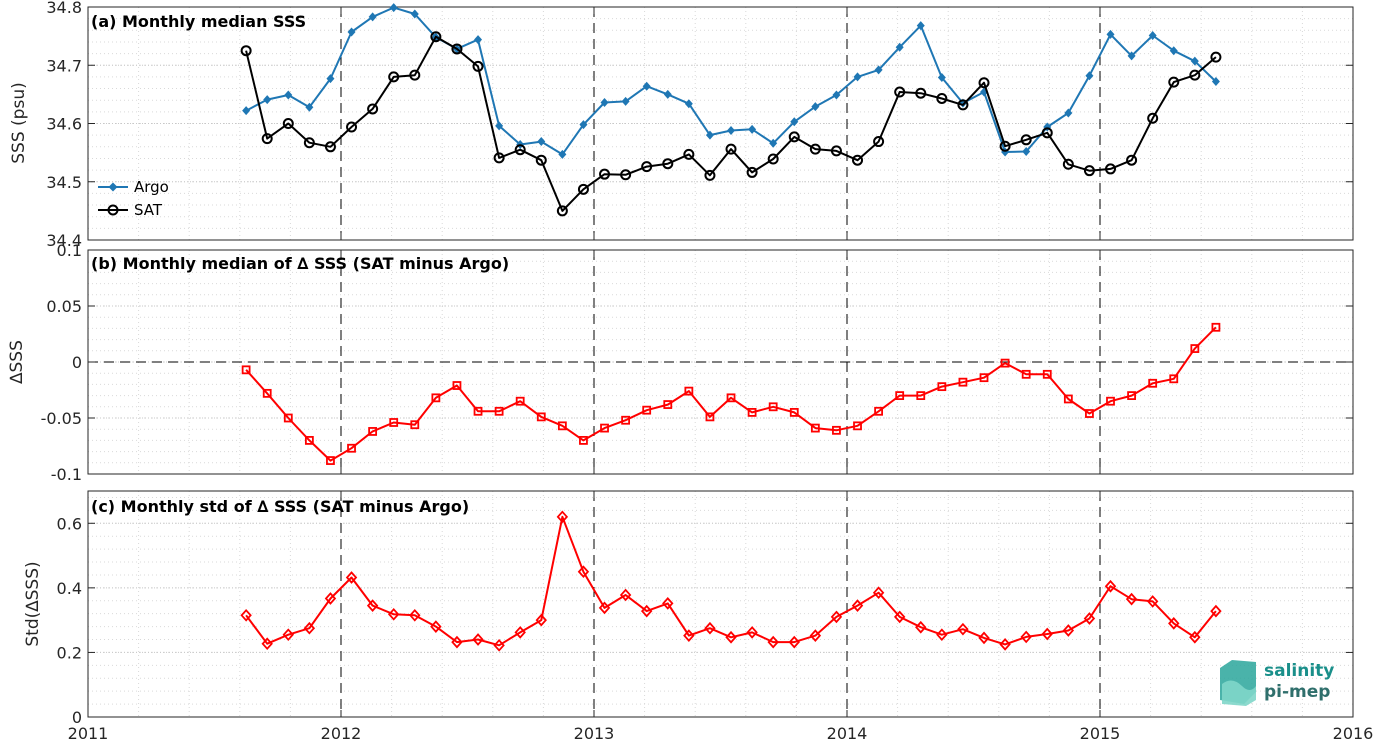 The width and height of the screenshot is (1377, 745). What do you see at coordinates (1297, 692) in the screenshot?
I see `logo-text-pi-mep: pi-mep` at bounding box center [1297, 692].